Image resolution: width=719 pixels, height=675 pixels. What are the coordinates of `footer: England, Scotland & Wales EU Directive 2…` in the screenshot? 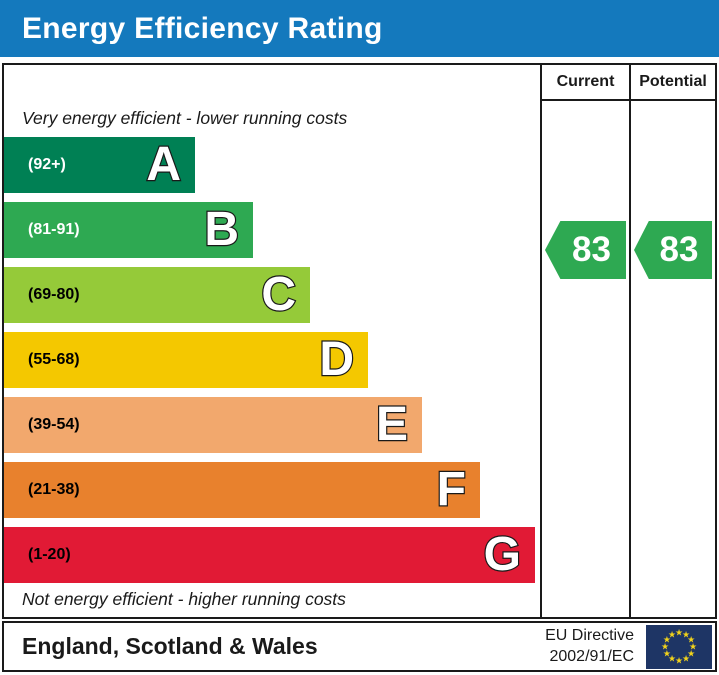 It's located at (359, 646).